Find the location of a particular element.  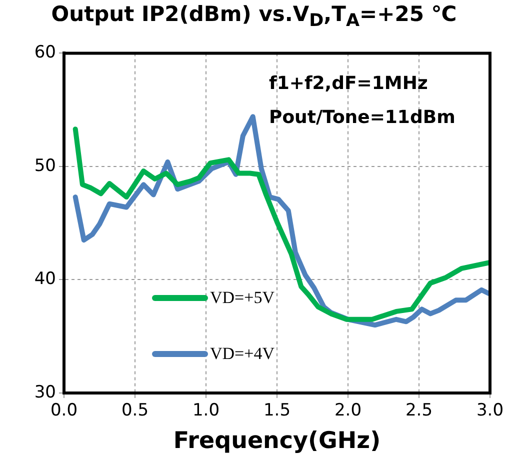

x-tick-label: 1.0 is located at coordinates (206, 410).